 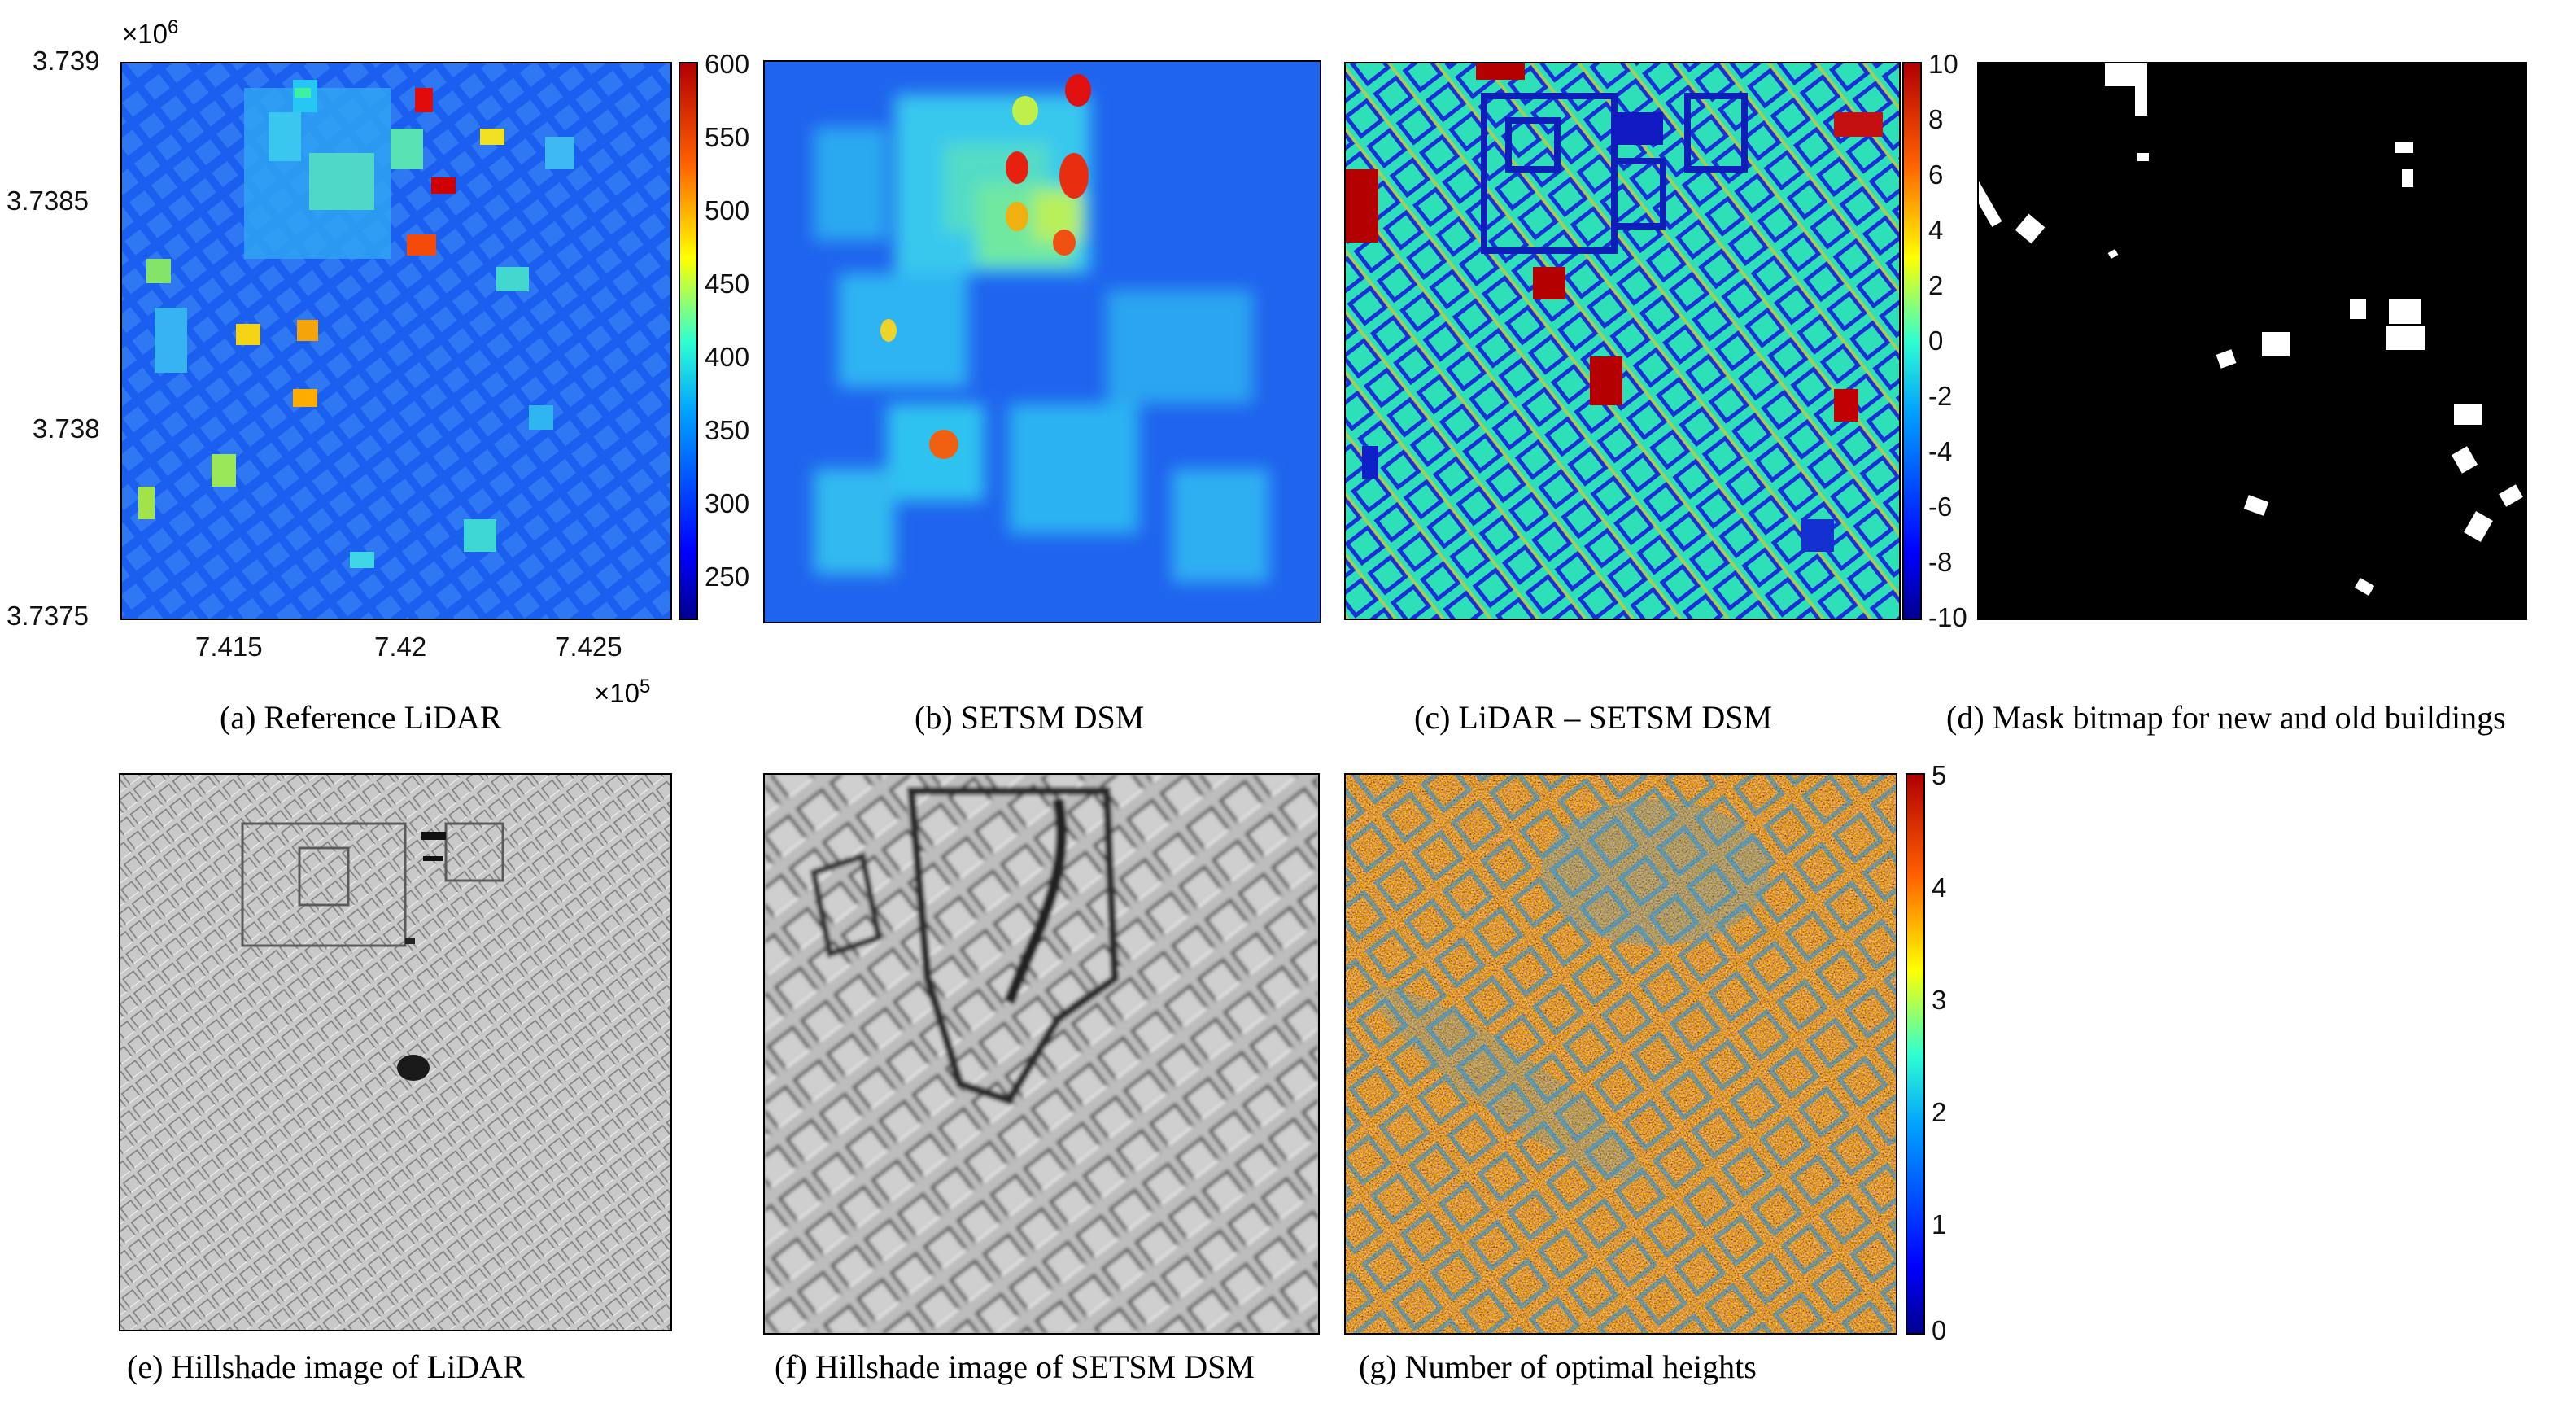 I want to click on panel-a-reference-lidar, so click(x=396, y=341).